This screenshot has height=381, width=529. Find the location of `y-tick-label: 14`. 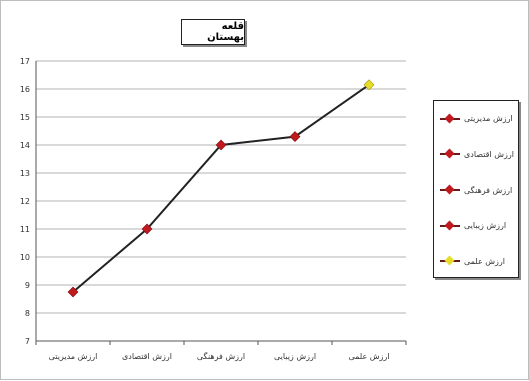

y-tick-label: 14 is located at coordinates (25, 145).